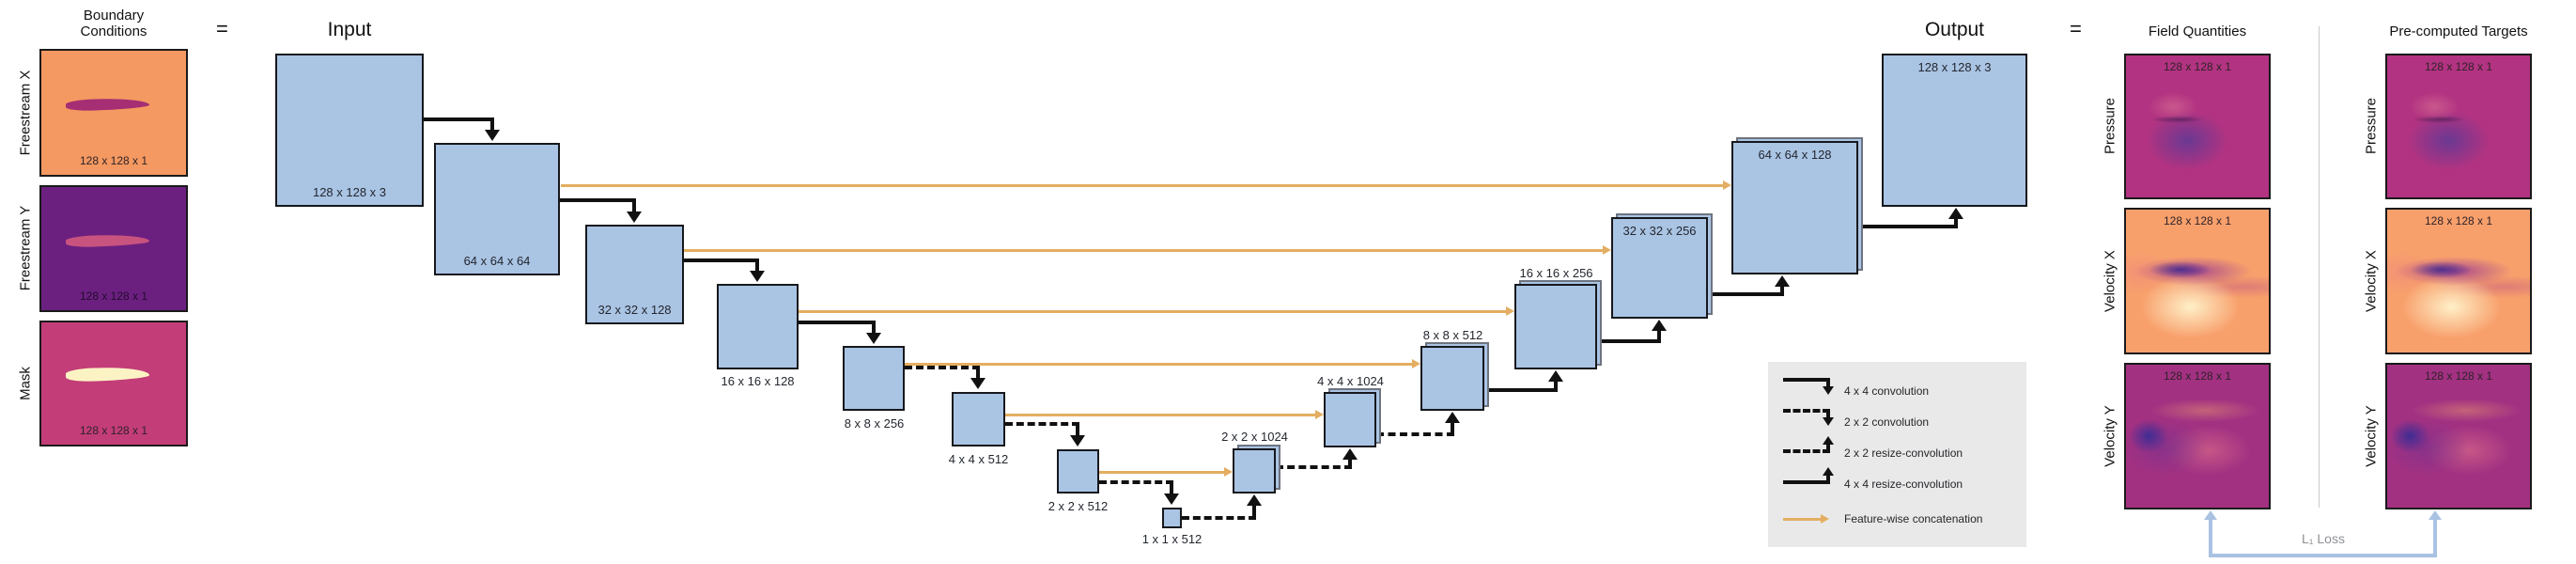 Image resolution: width=2576 pixels, height=564 pixels. Describe the element at coordinates (1887, 422) in the screenshot. I see `legend-conv-2x2-label: 2 x 2 convolution` at that location.